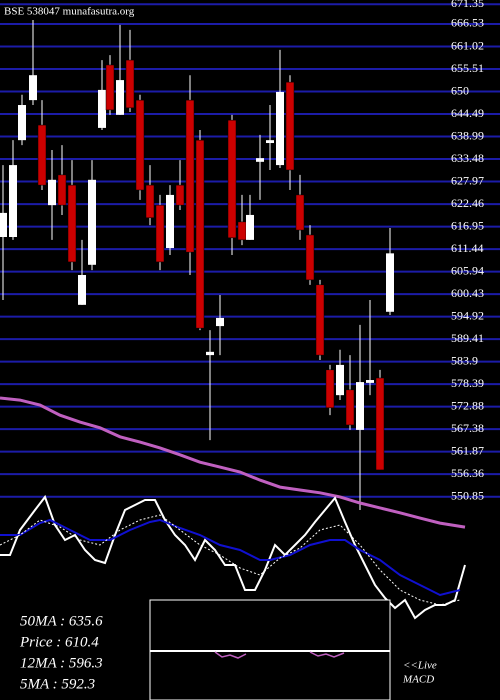  Describe the element at coordinates (467, 180) in the screenshot. I see `y-tick-label: 627.97` at that location.